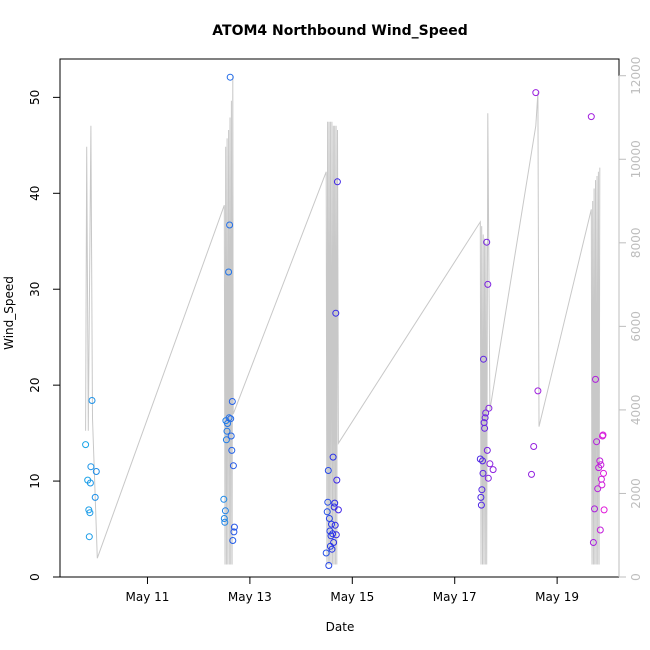 The image size is (650, 650). What do you see at coordinates (148, 597) in the screenshot?
I see `x-tick-label: May 11` at bounding box center [148, 597].